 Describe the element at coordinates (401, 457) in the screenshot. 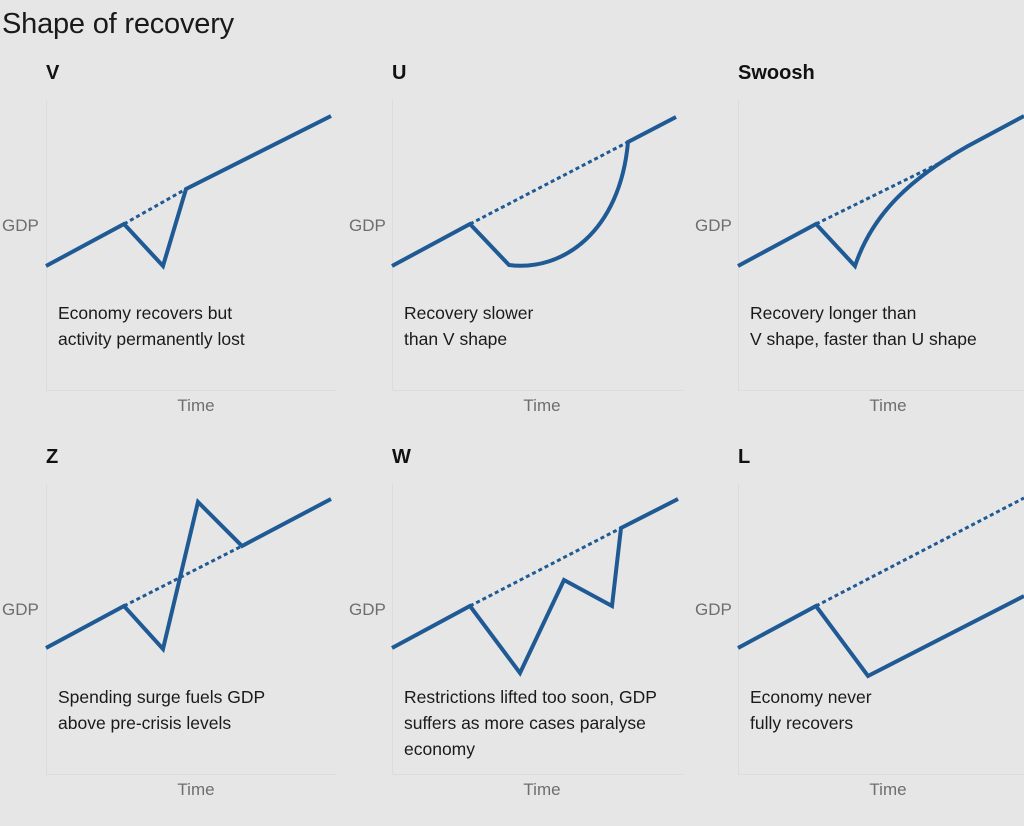

I see `panel-title: W` at that location.